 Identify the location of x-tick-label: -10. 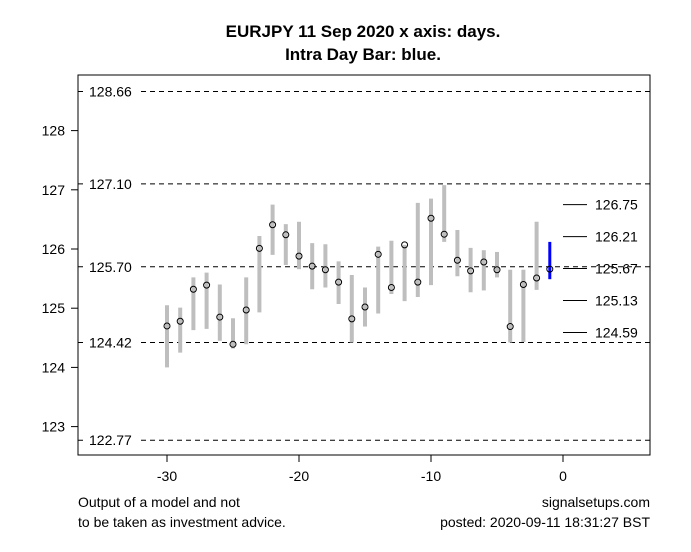
(431, 476).